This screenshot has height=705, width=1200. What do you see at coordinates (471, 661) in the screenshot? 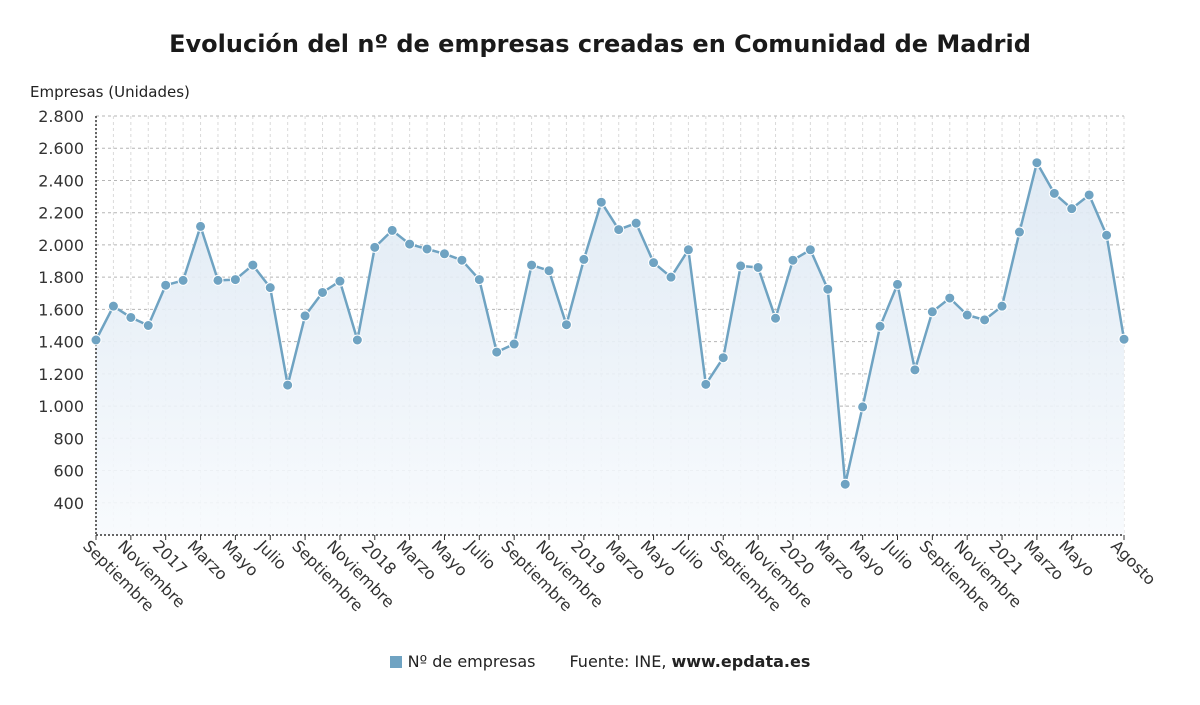
I see `legend-series-label: Nº de empresas` at bounding box center [471, 661].